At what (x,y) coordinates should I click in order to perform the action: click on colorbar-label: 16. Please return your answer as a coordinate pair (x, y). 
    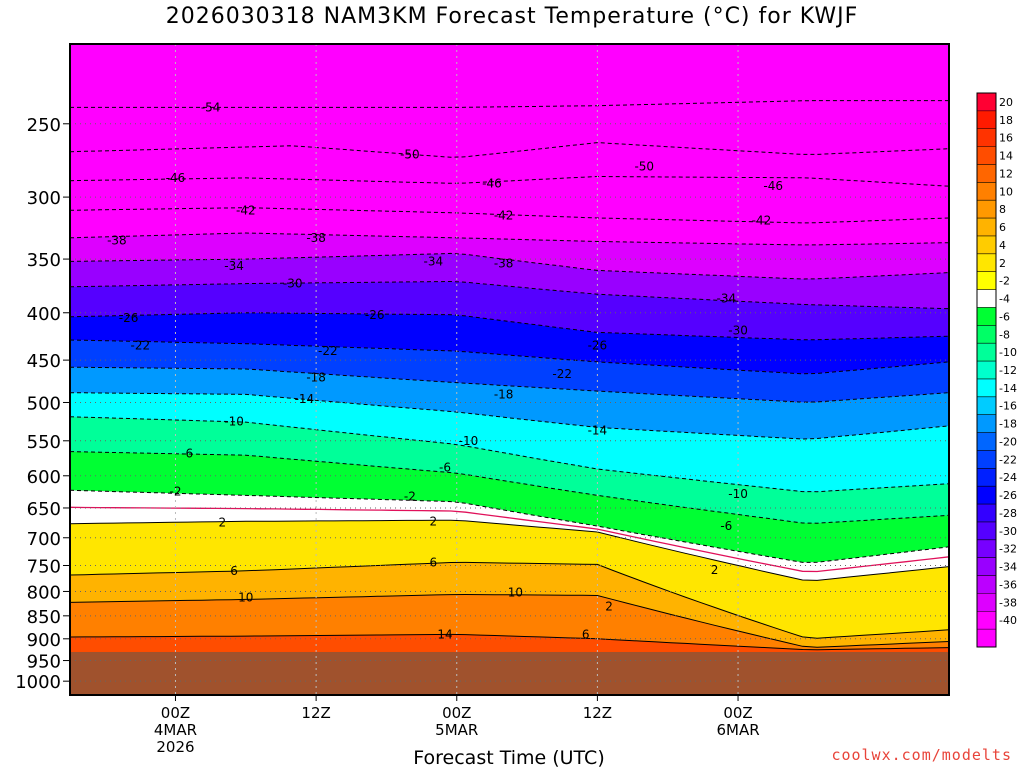
    Looking at the image, I should click on (1006, 138).